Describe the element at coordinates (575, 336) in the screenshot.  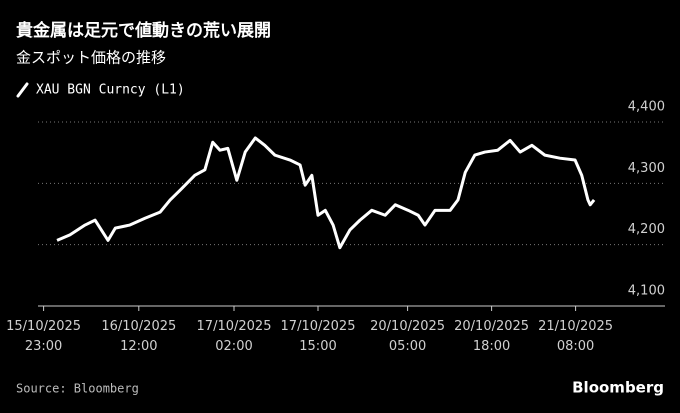
I see `x-tick-label: 21/10/2025 08:00` at that location.